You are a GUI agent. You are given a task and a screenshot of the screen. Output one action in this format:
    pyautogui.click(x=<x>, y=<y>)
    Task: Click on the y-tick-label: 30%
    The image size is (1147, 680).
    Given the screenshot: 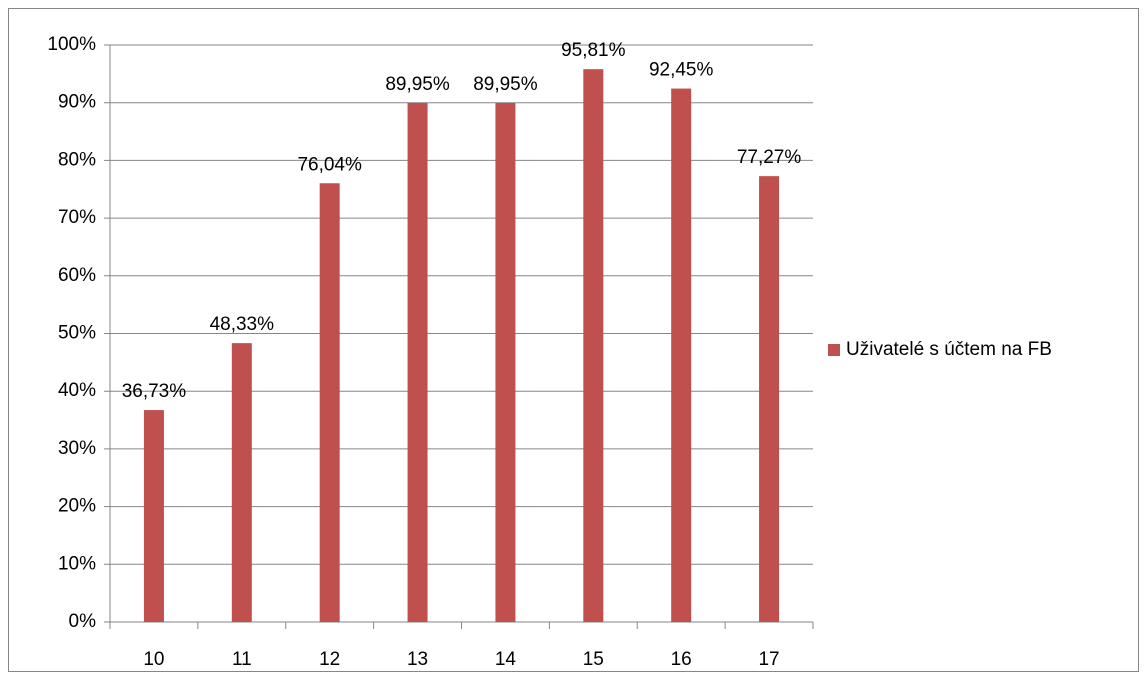 What is the action you would take?
    pyautogui.click(x=77, y=448)
    